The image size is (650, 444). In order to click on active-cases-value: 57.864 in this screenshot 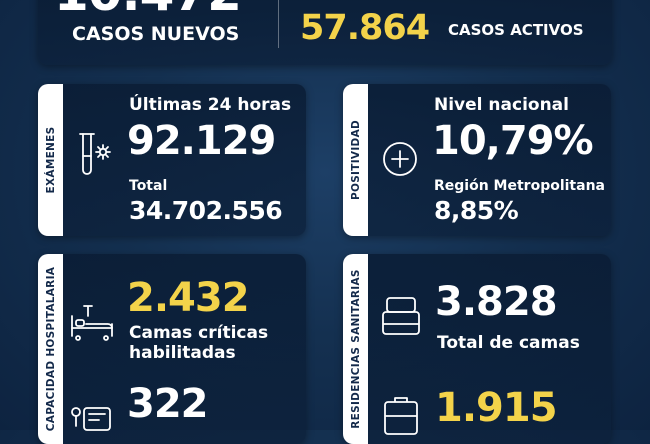, I will do `click(365, 28)`.